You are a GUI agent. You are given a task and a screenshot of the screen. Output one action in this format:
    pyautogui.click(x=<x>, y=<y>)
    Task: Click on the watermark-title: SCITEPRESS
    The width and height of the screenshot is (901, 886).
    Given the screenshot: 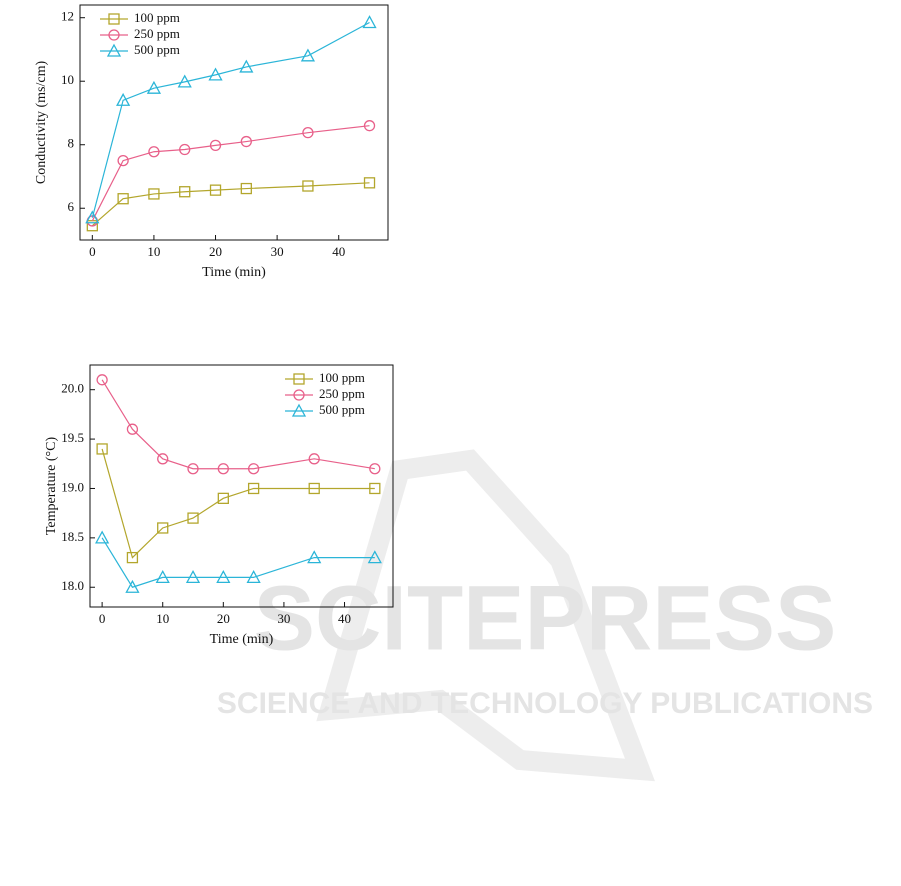 What is the action you would take?
    pyautogui.click(x=545, y=618)
    